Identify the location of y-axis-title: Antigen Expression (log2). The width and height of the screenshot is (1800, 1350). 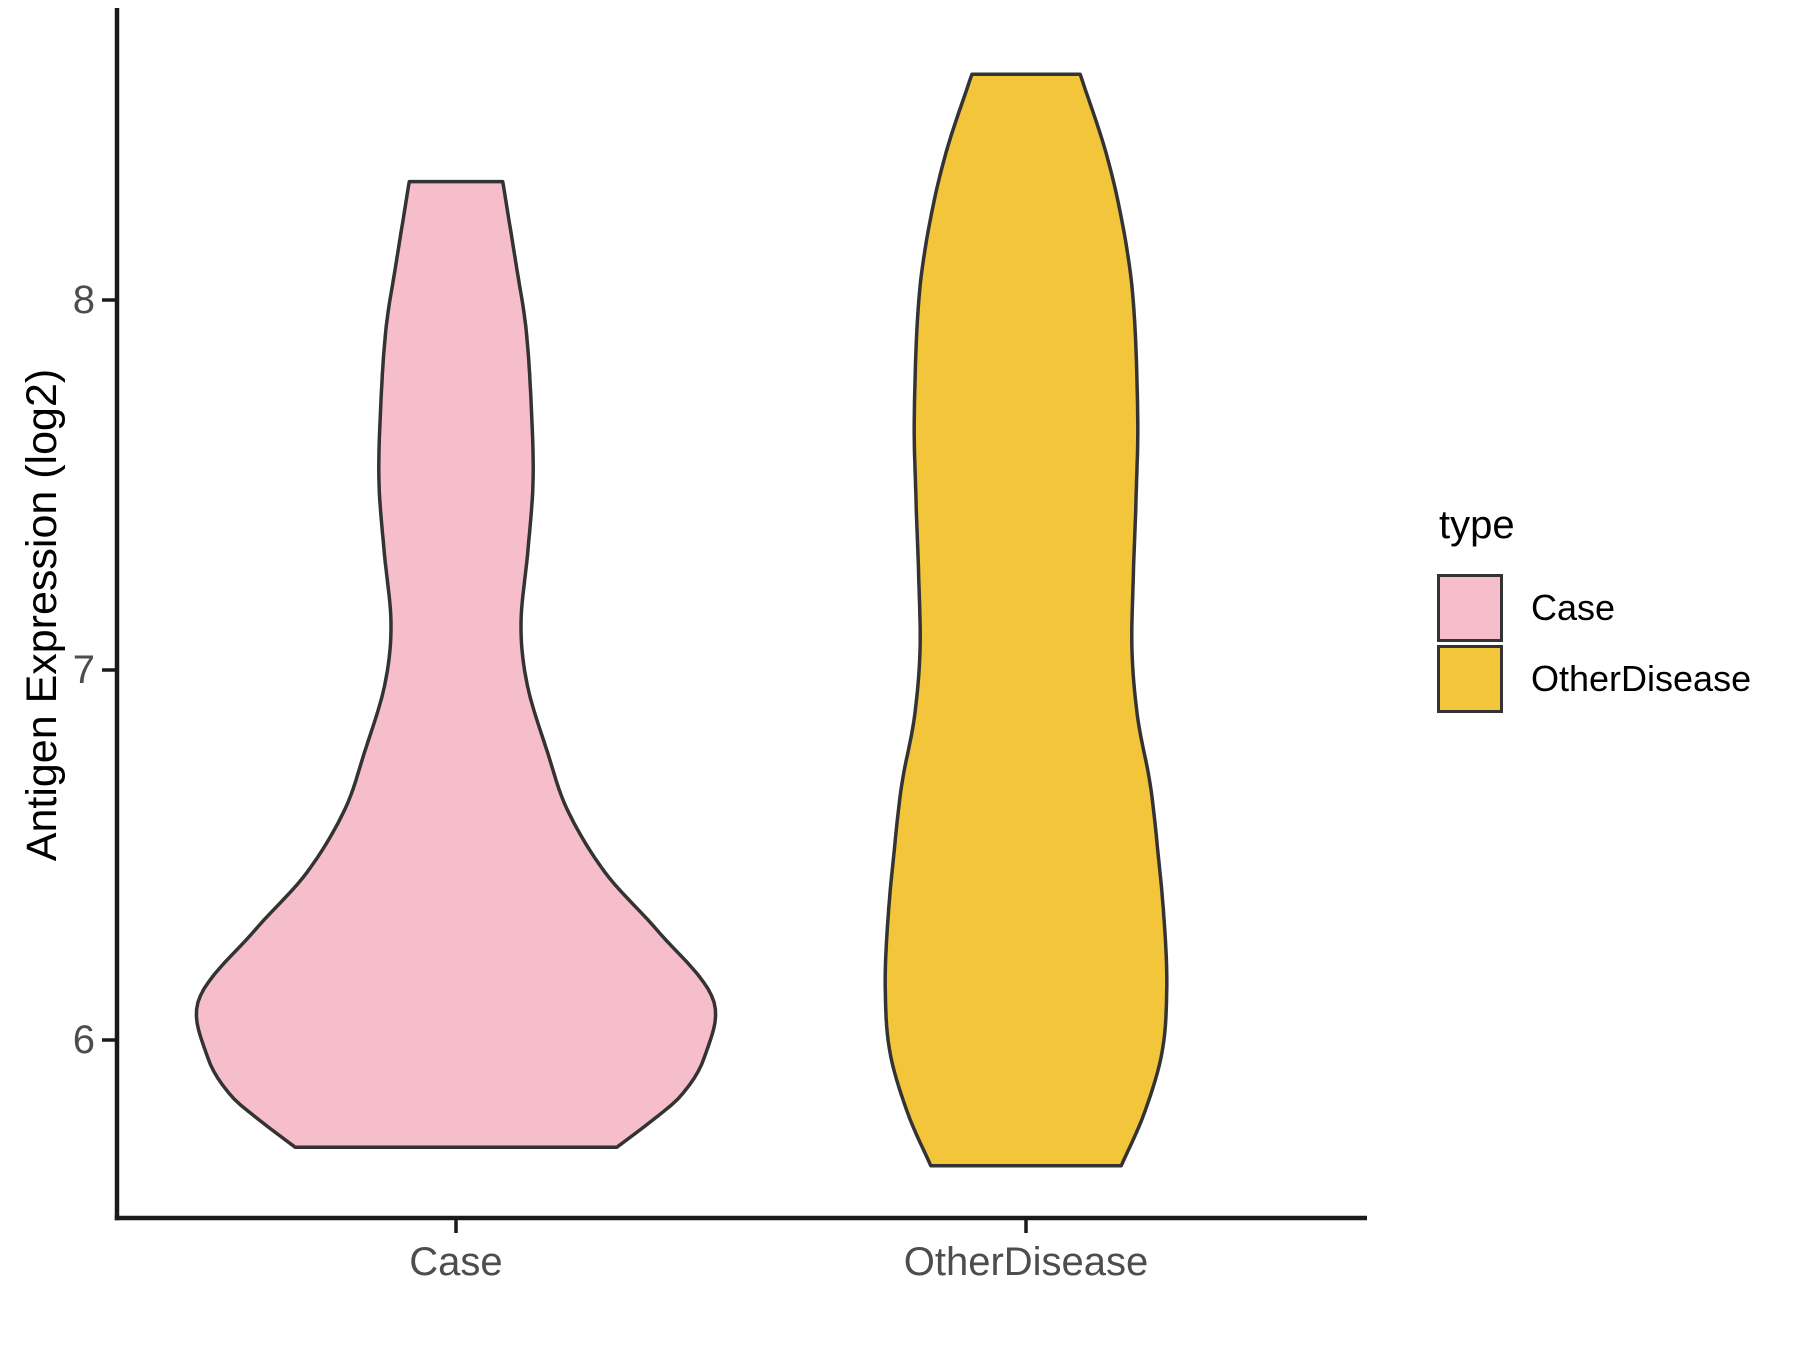
(42, 615).